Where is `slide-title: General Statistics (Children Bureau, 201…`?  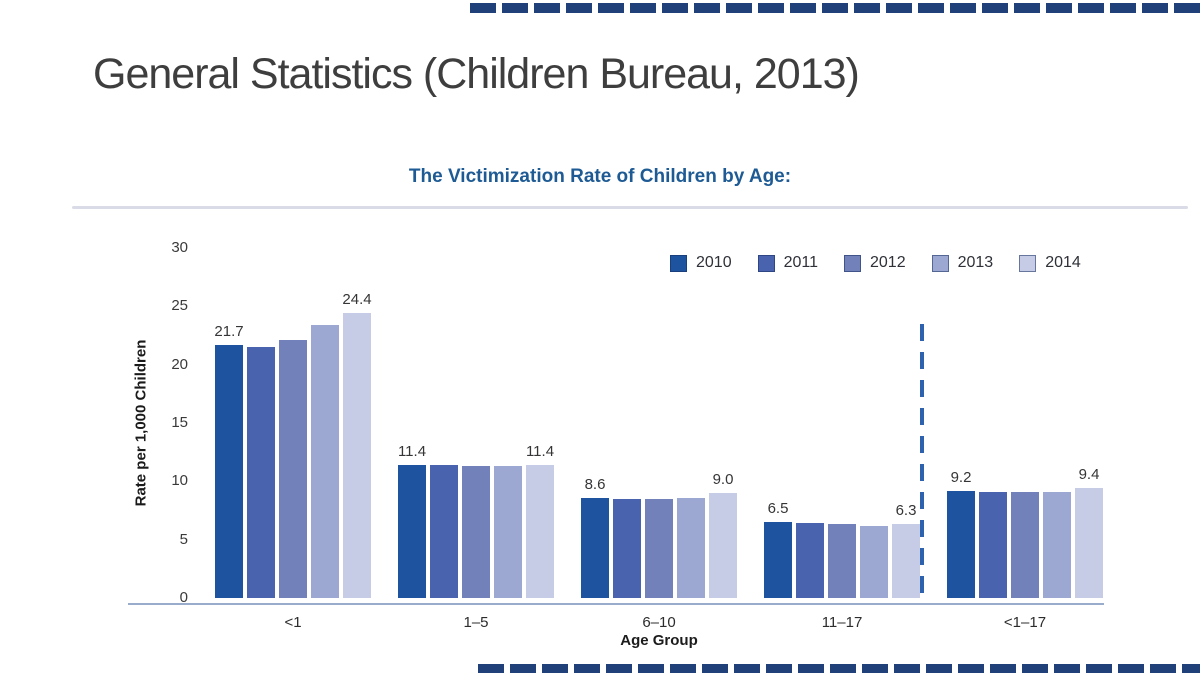
slide-title: General Statistics (Children Bureau, 201… is located at coordinates (476, 74).